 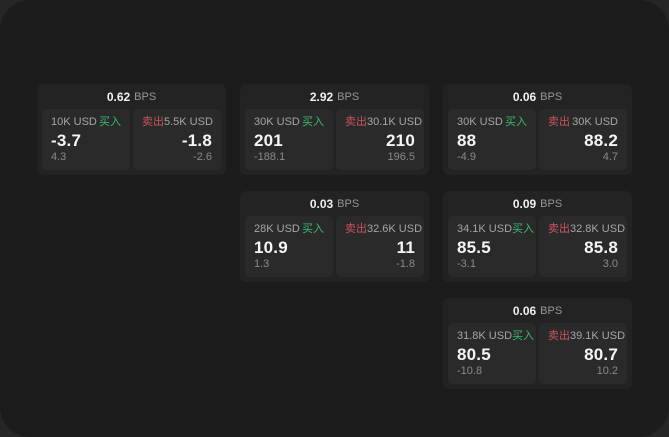 I want to click on buy-panel-top: 34.1K USD 买入, so click(x=495, y=229).